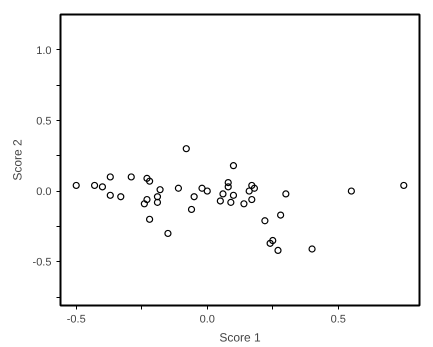  Describe the element at coordinates (338, 320) in the screenshot. I see `x-tick-label: 0.5` at that location.